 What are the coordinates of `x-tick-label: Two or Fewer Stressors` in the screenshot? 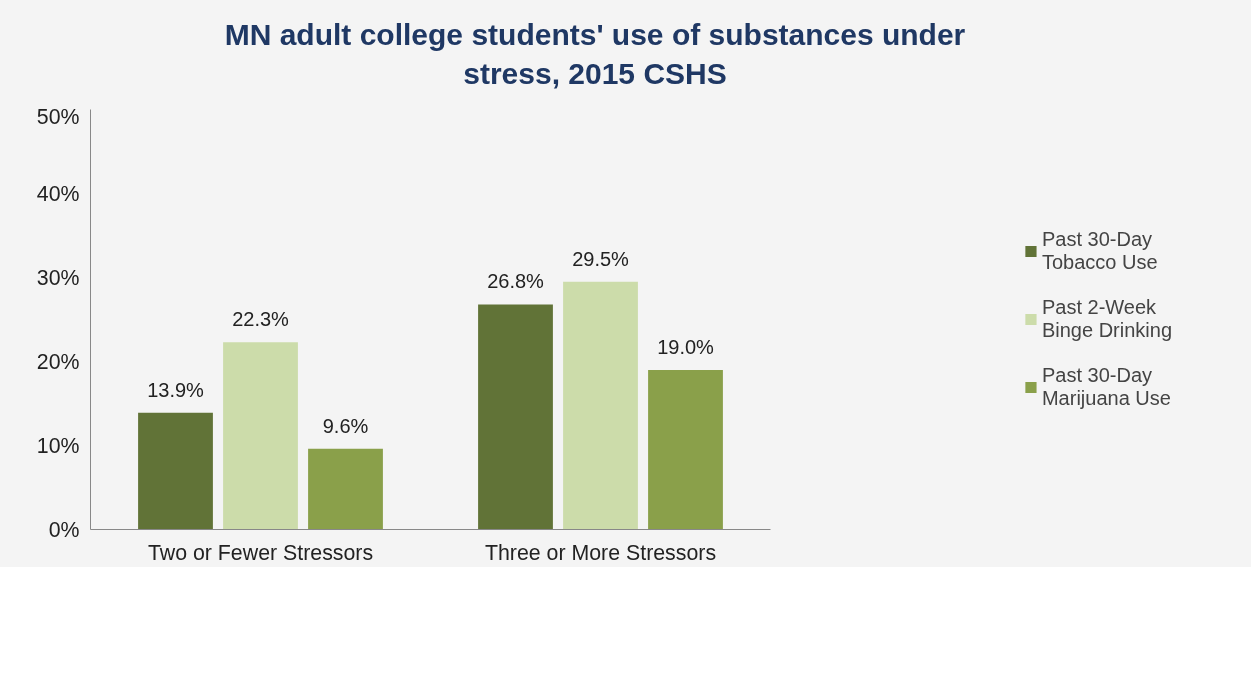 It's located at (260, 552).